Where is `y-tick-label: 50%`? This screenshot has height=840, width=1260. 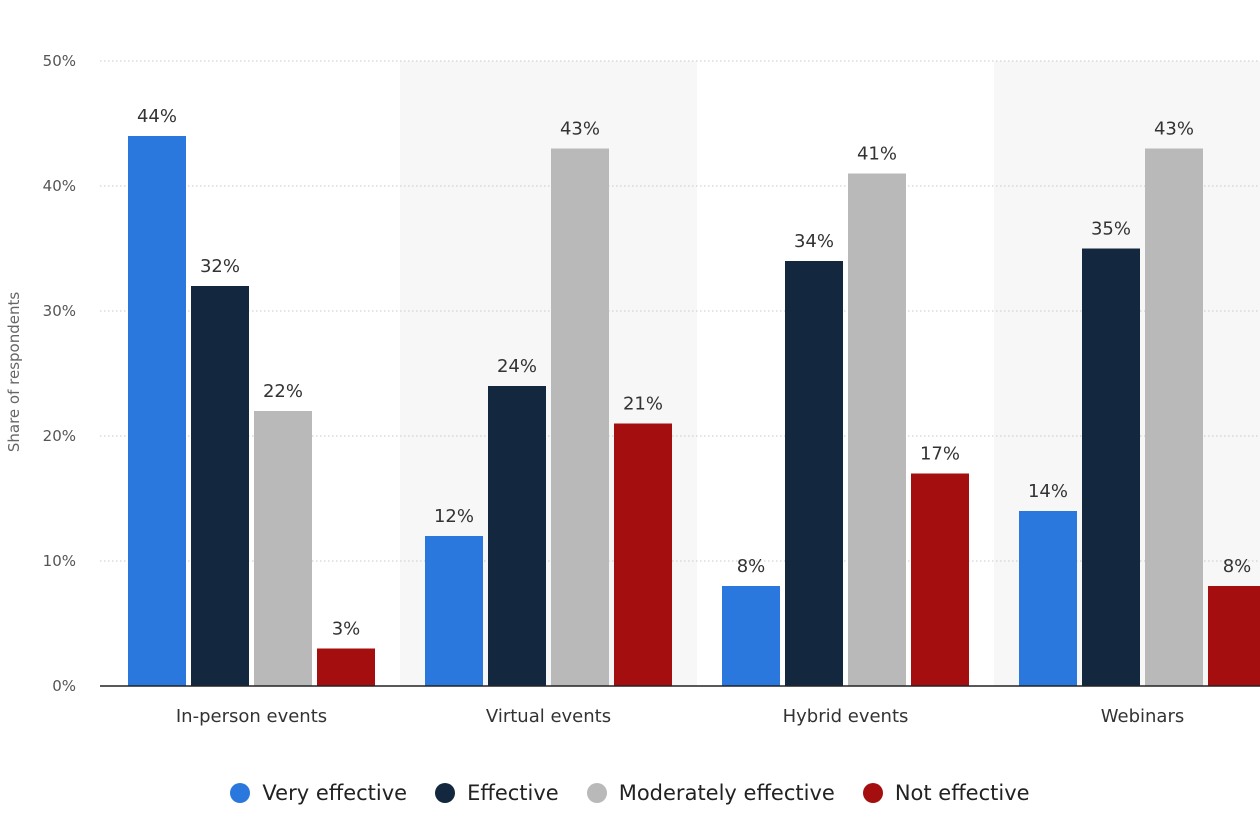
y-tick-label: 50% is located at coordinates (59, 61).